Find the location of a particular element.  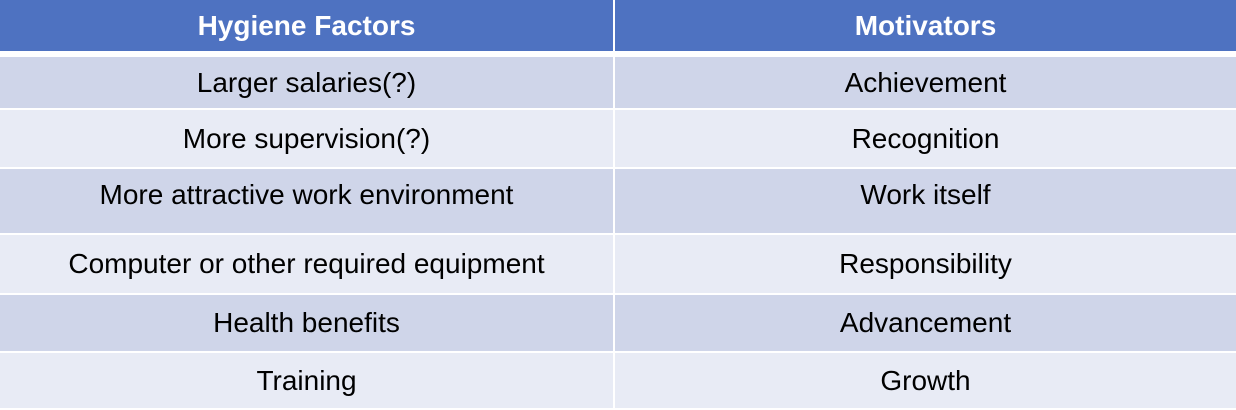

hygiene-cell: Health benefits is located at coordinates (307, 322).